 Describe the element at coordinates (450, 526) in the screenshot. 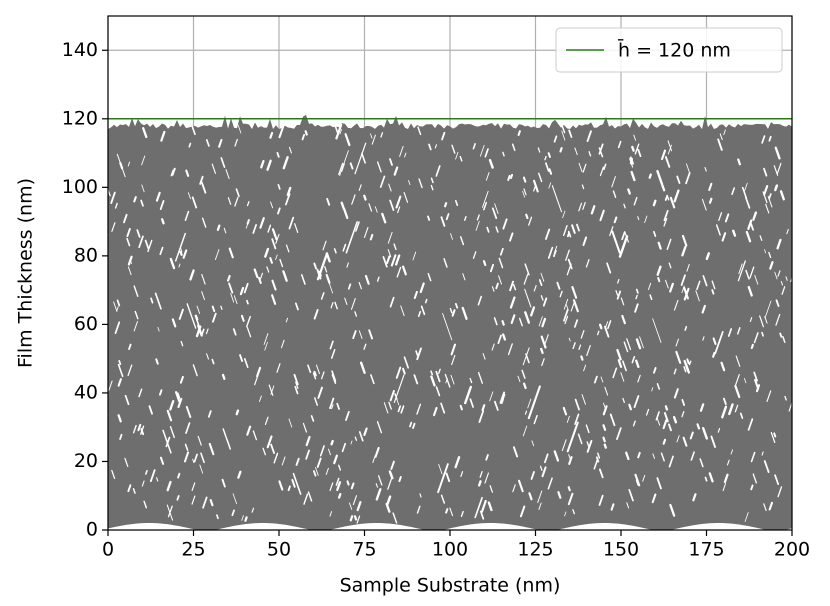

I see `substrate-bump` at that location.